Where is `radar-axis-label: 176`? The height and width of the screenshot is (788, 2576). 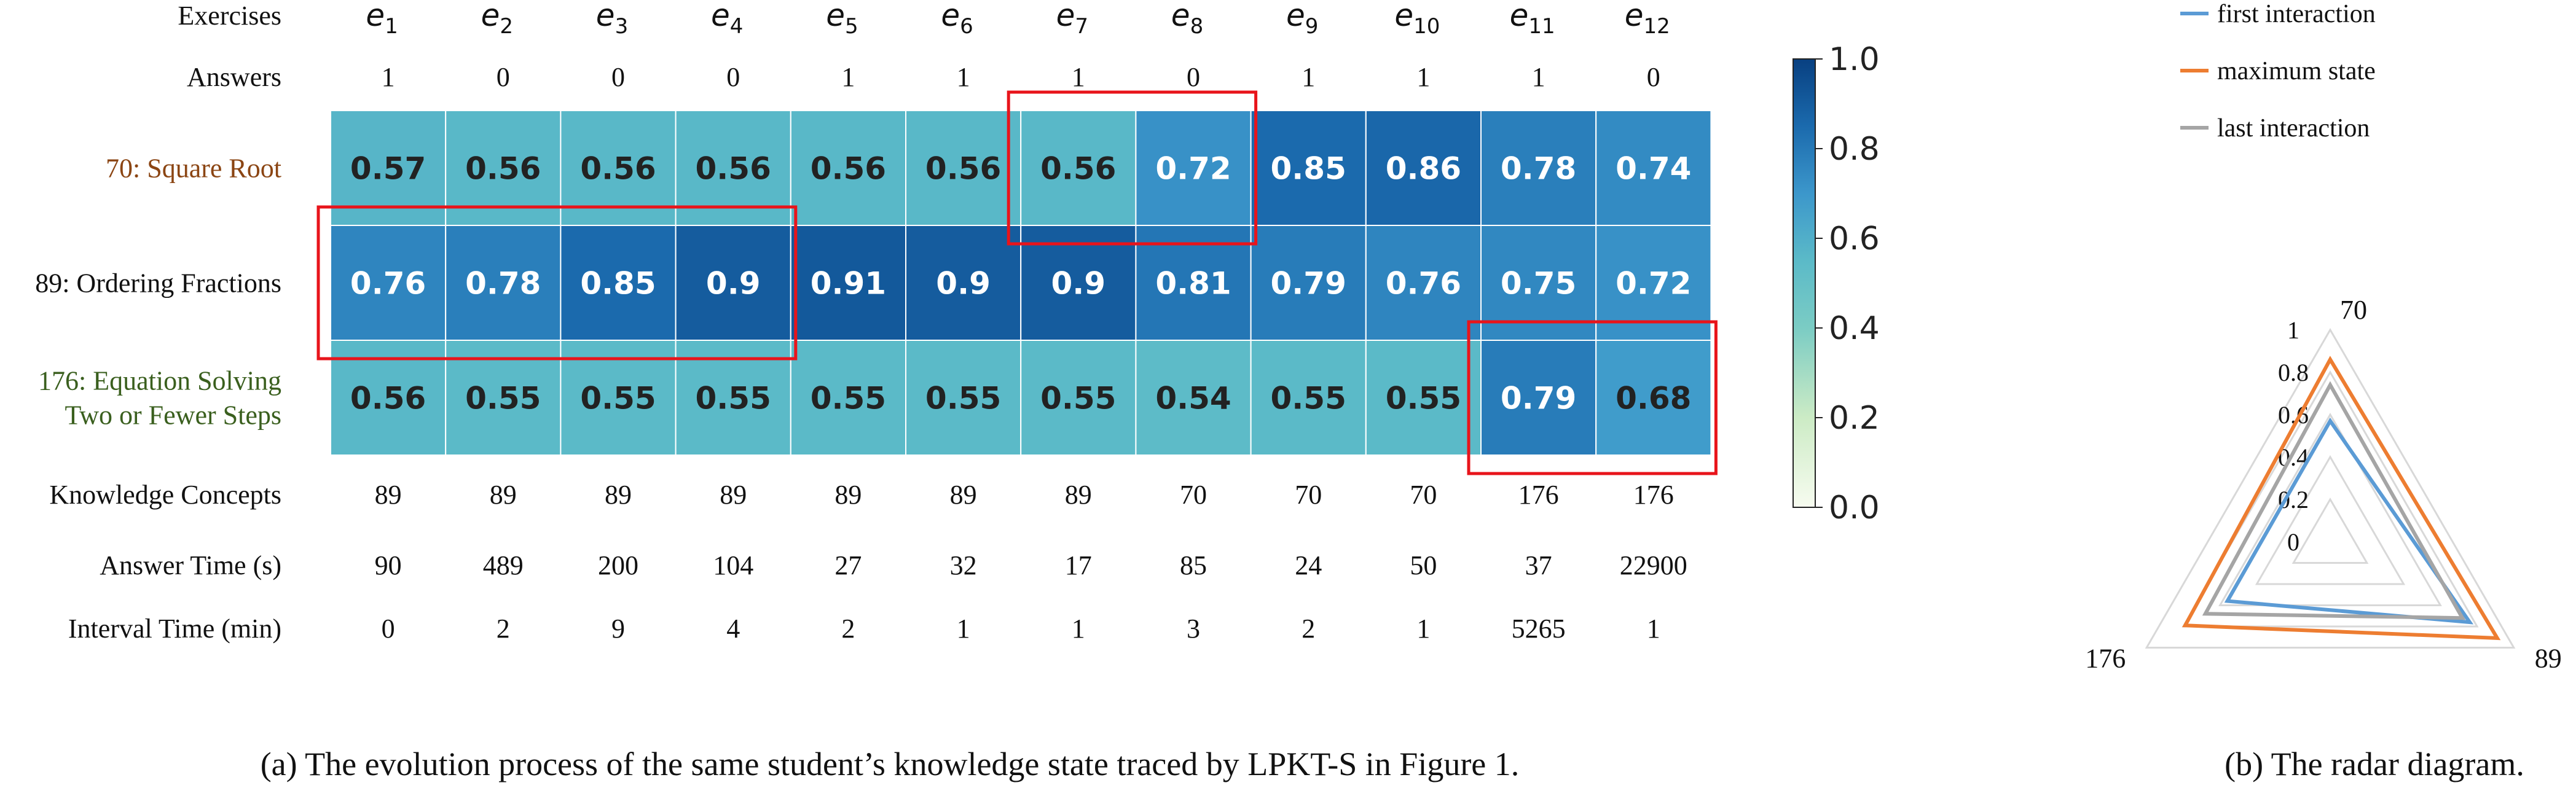 radar-axis-label: 176 is located at coordinates (2105, 659).